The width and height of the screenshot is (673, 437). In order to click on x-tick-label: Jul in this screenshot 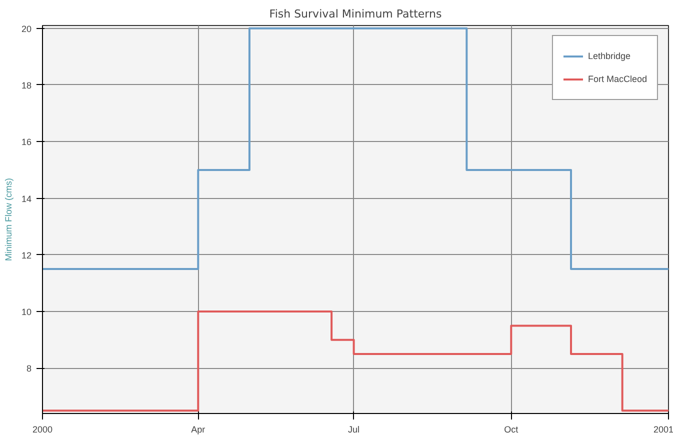, I will do `click(354, 429)`.